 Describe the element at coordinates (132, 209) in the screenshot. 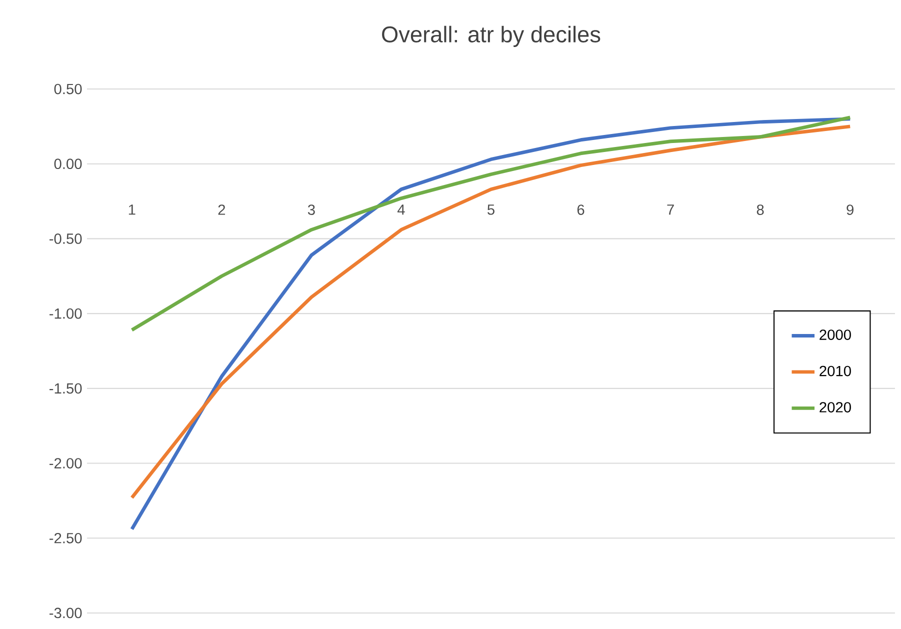

I see `x-tick-label: 1` at that location.